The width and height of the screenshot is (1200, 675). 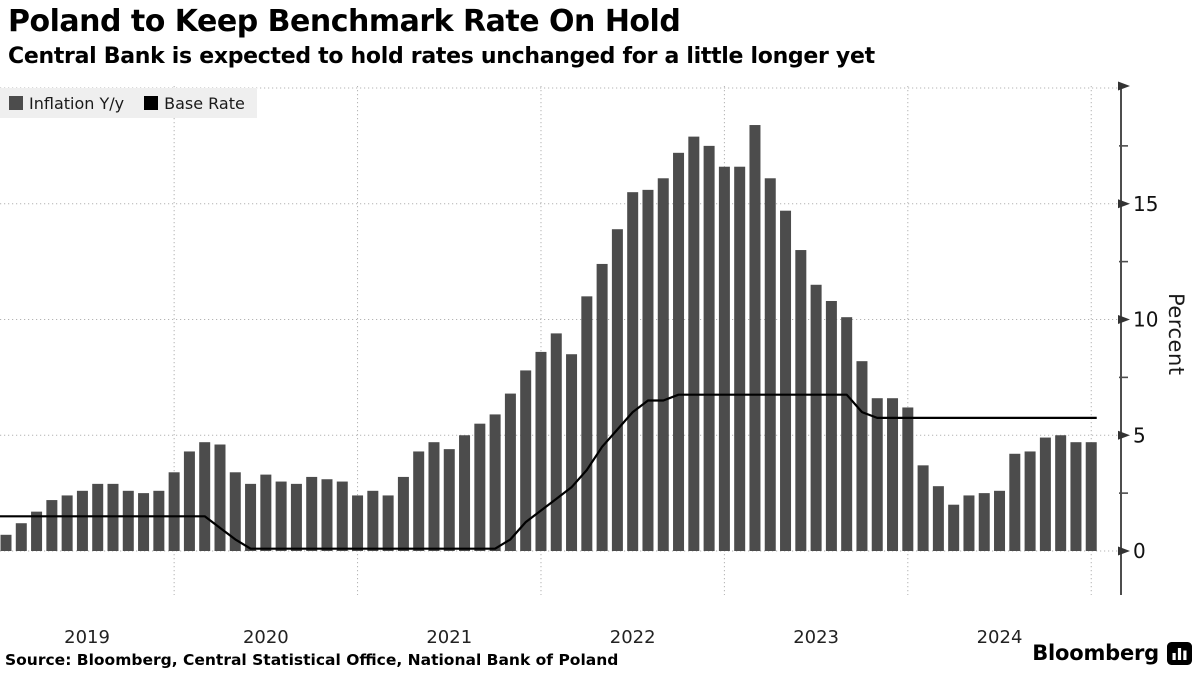 I want to click on x-tick-label: 2022, so click(x=633, y=637).